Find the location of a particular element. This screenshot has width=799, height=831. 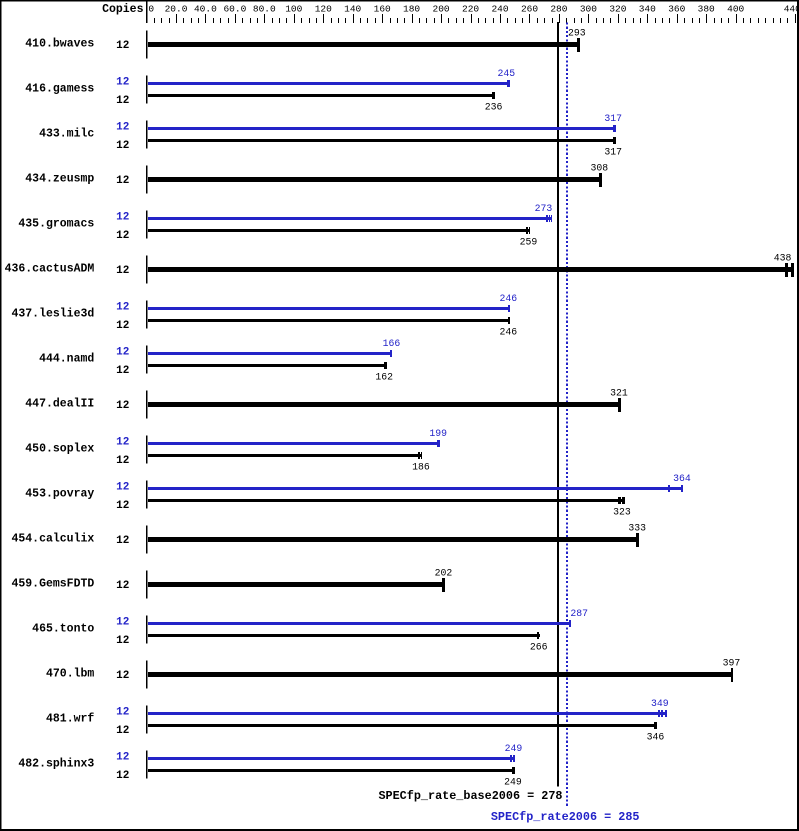

svg-text: 340 is located at coordinates (647, 9).